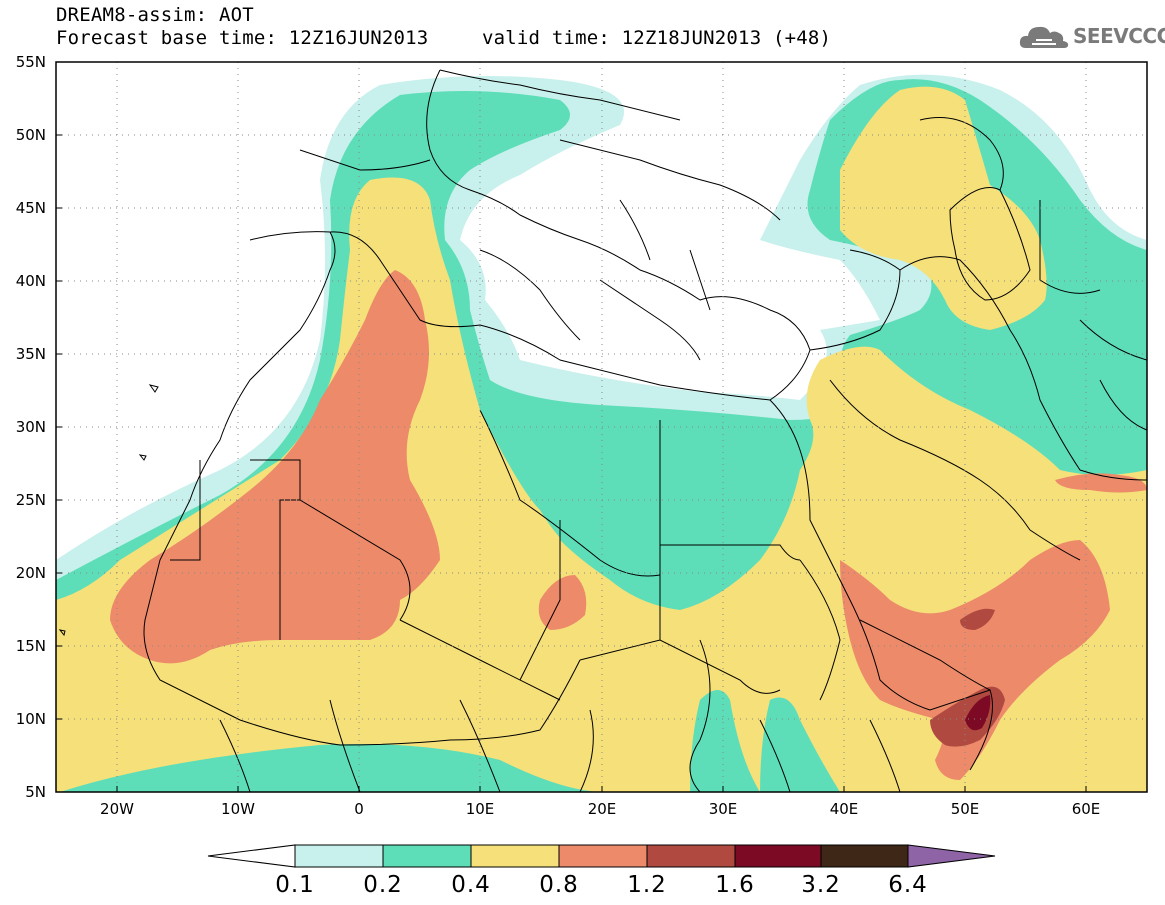 The height and width of the screenshot is (905, 1165). I want to click on lat-label-10n: 10N, so click(30, 719).